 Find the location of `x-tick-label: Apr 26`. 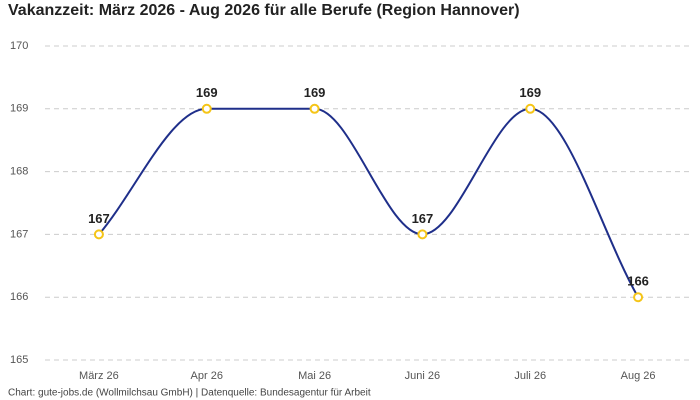

x-tick-label: Apr 26 is located at coordinates (207, 376).